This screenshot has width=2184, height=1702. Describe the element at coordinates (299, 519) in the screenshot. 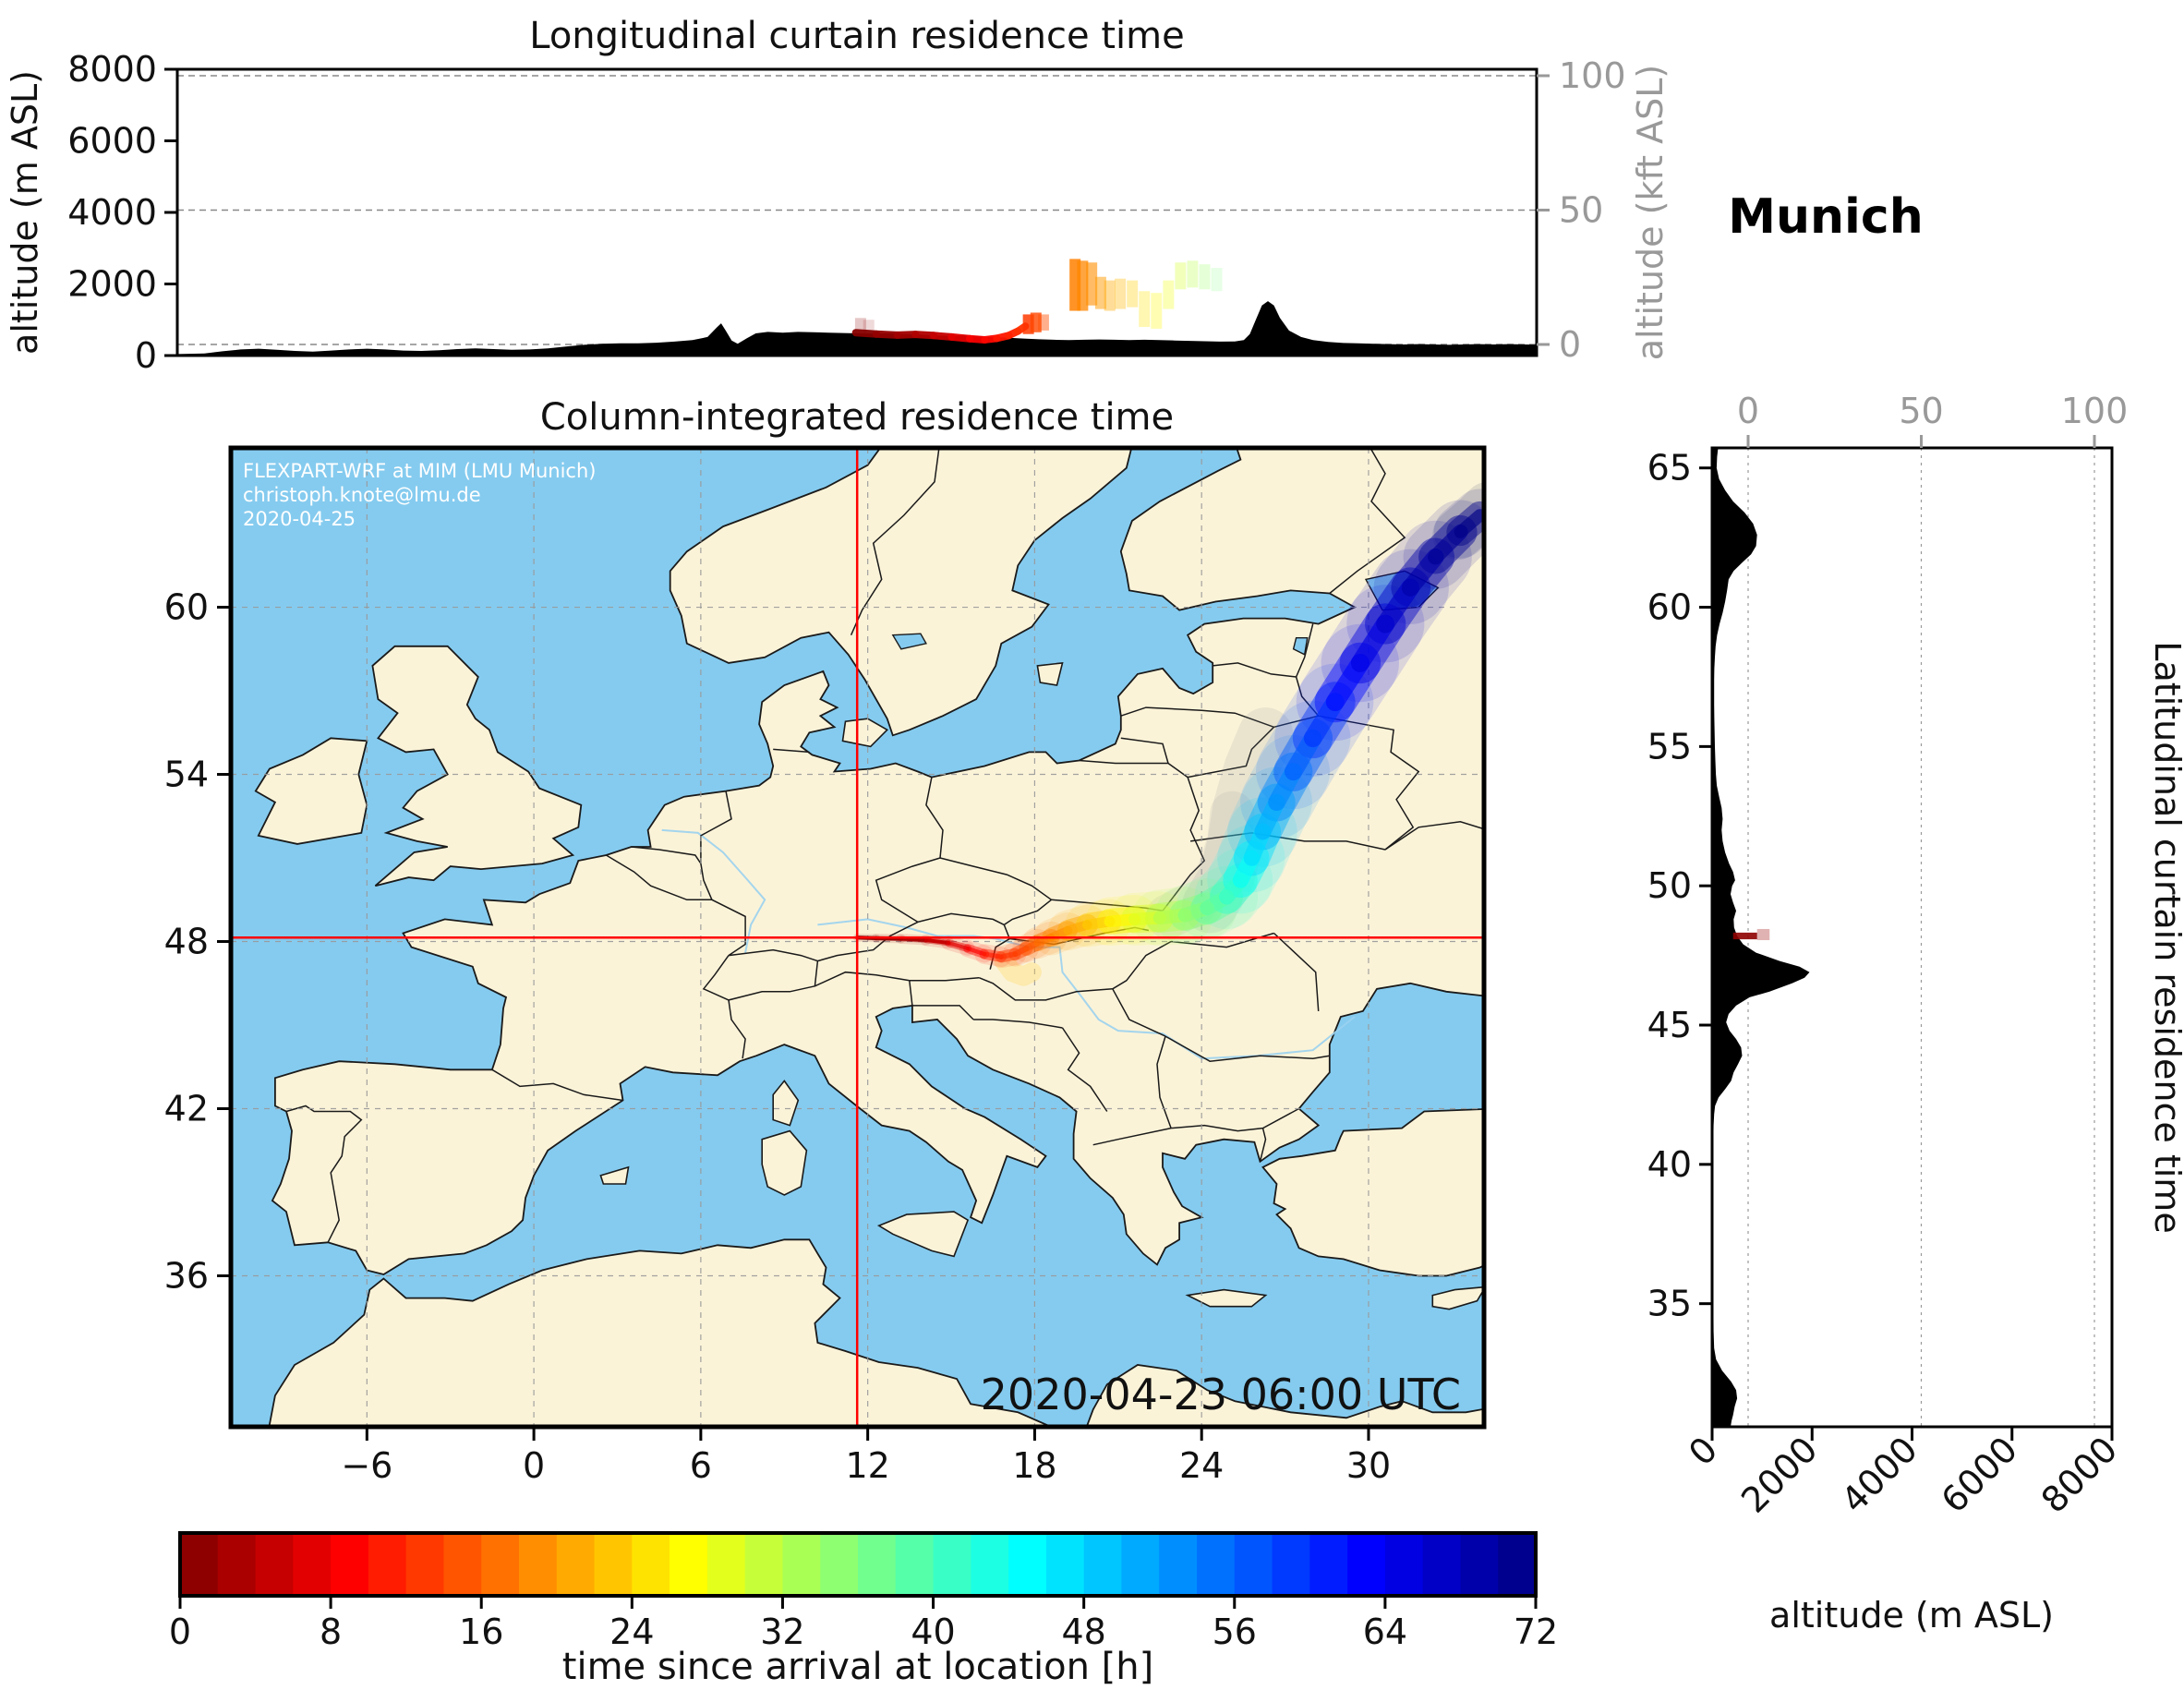

I see `watermark-line-3: 2020-04-25` at that location.